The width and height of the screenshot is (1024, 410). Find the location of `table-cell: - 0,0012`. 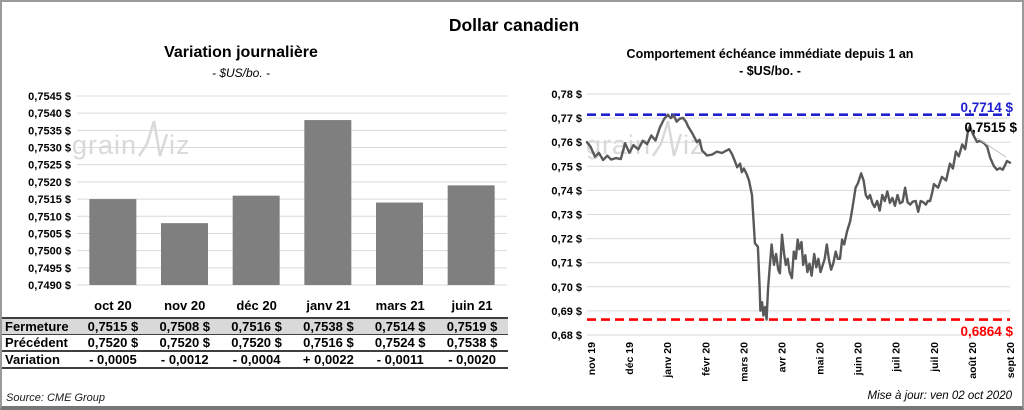

table-cell: - 0,0012 is located at coordinates (184, 359).